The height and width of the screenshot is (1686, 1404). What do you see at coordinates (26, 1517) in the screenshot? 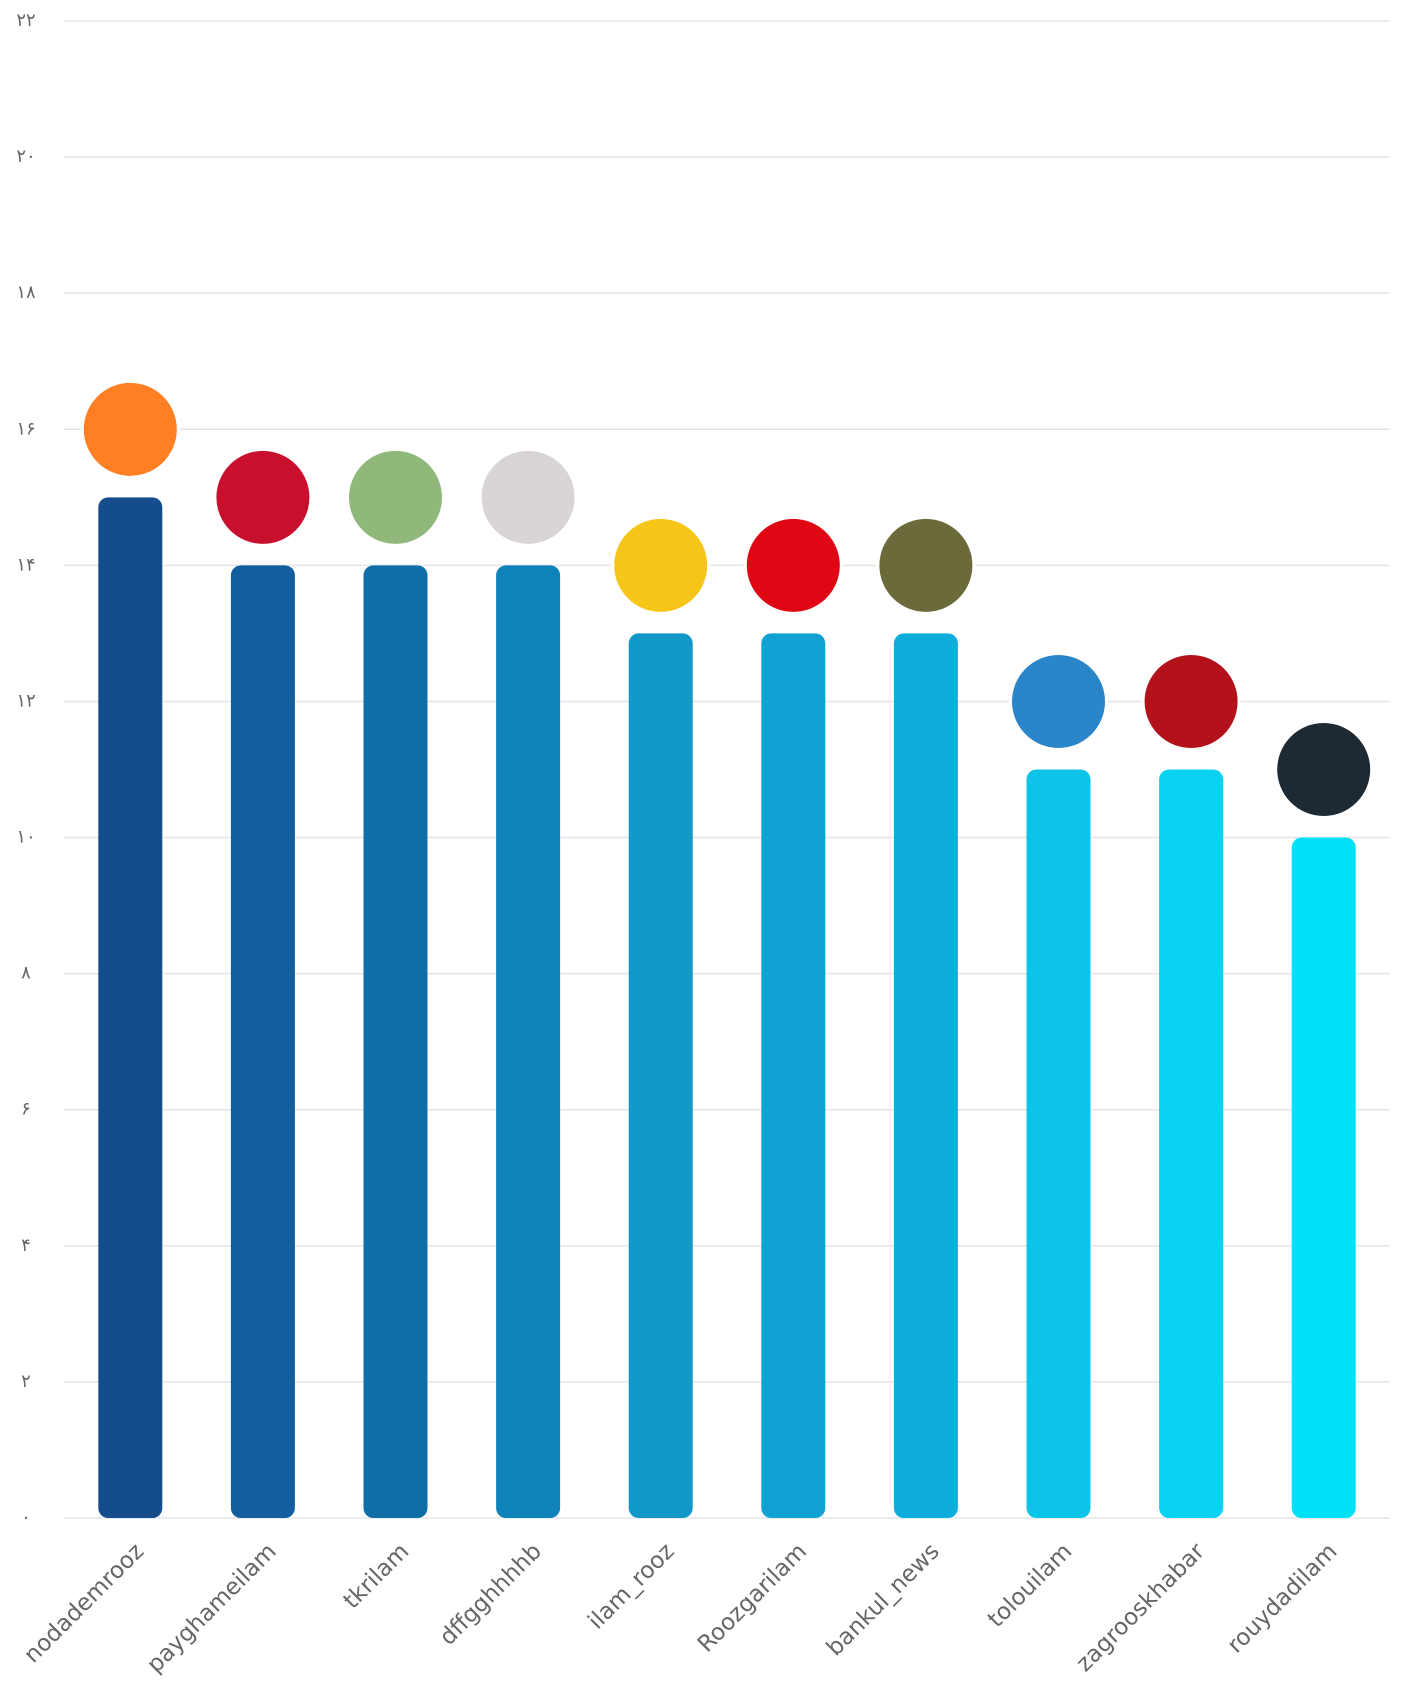
I see `y-tick-label: ۰` at bounding box center [26, 1517].